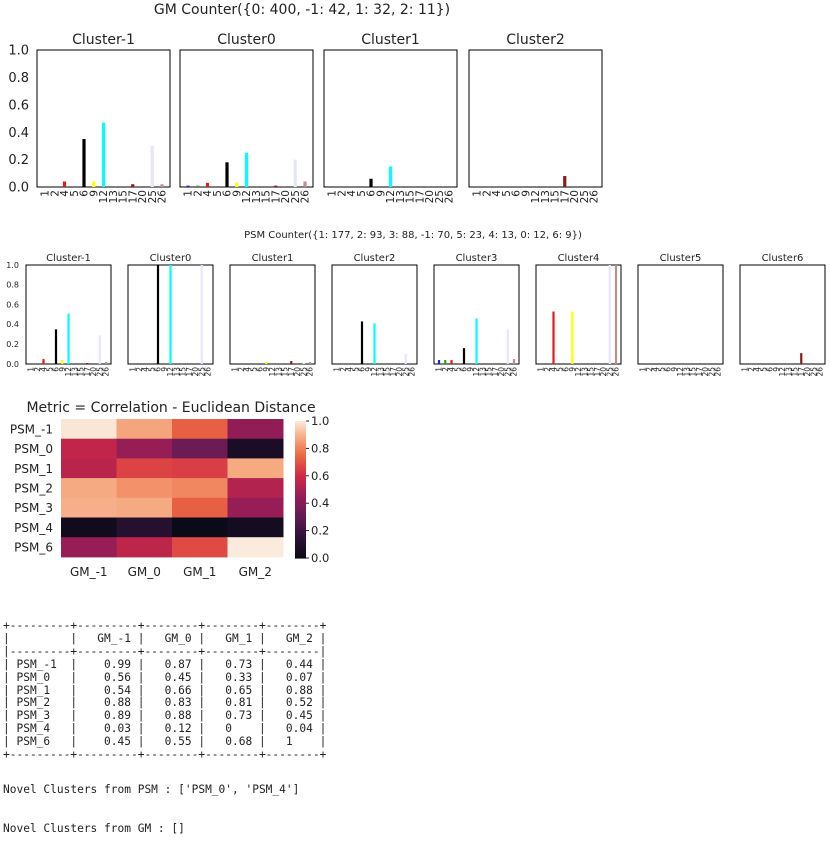  I want to click on heatmap-row-label: PSM_4, so click(33, 528).